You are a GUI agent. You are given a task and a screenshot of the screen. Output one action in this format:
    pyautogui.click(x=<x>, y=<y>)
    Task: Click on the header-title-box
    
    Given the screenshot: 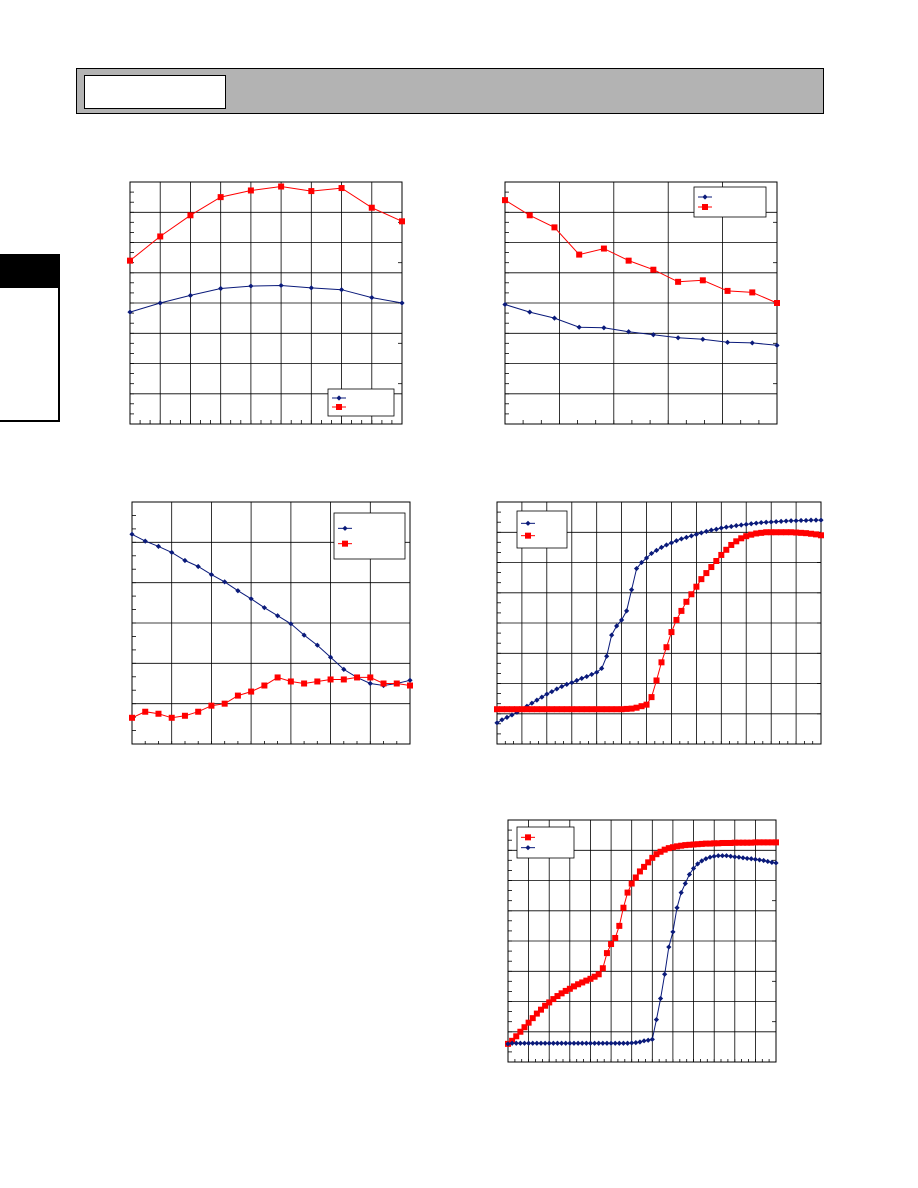 What is the action you would take?
    pyautogui.click(x=155, y=92)
    